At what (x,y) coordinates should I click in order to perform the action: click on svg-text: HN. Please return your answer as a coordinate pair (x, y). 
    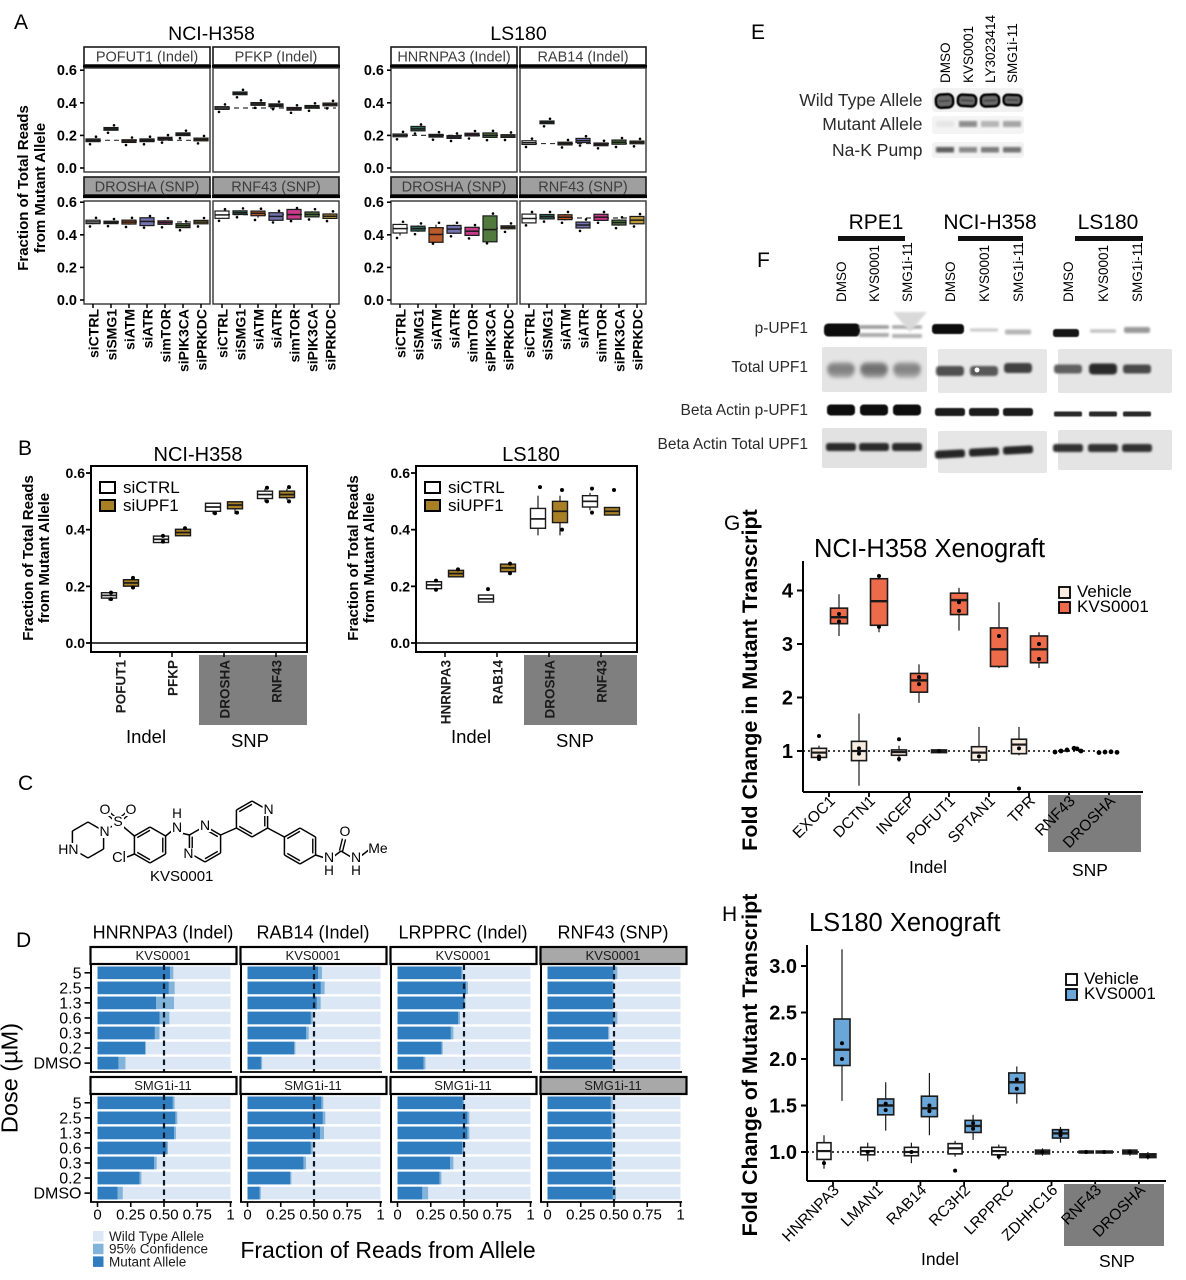
    Looking at the image, I should click on (68, 849).